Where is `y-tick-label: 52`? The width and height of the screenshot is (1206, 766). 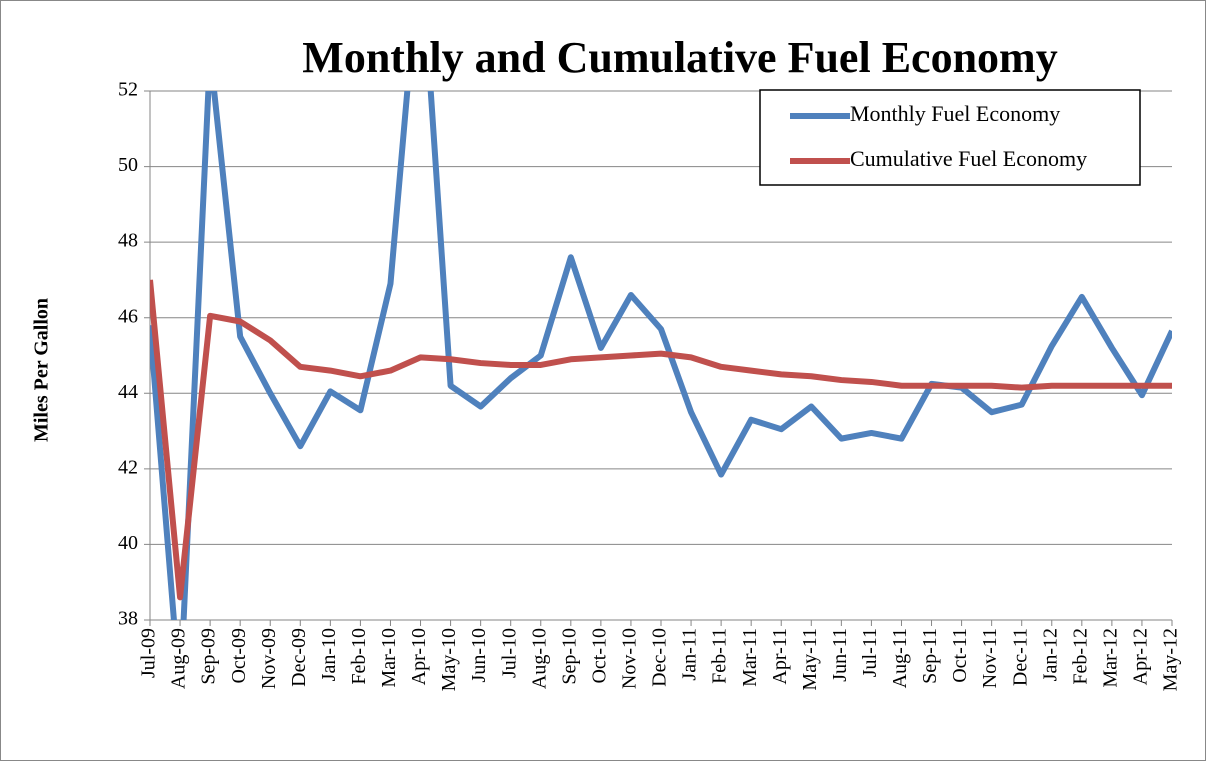 y-tick-label: 52 is located at coordinates (128, 90).